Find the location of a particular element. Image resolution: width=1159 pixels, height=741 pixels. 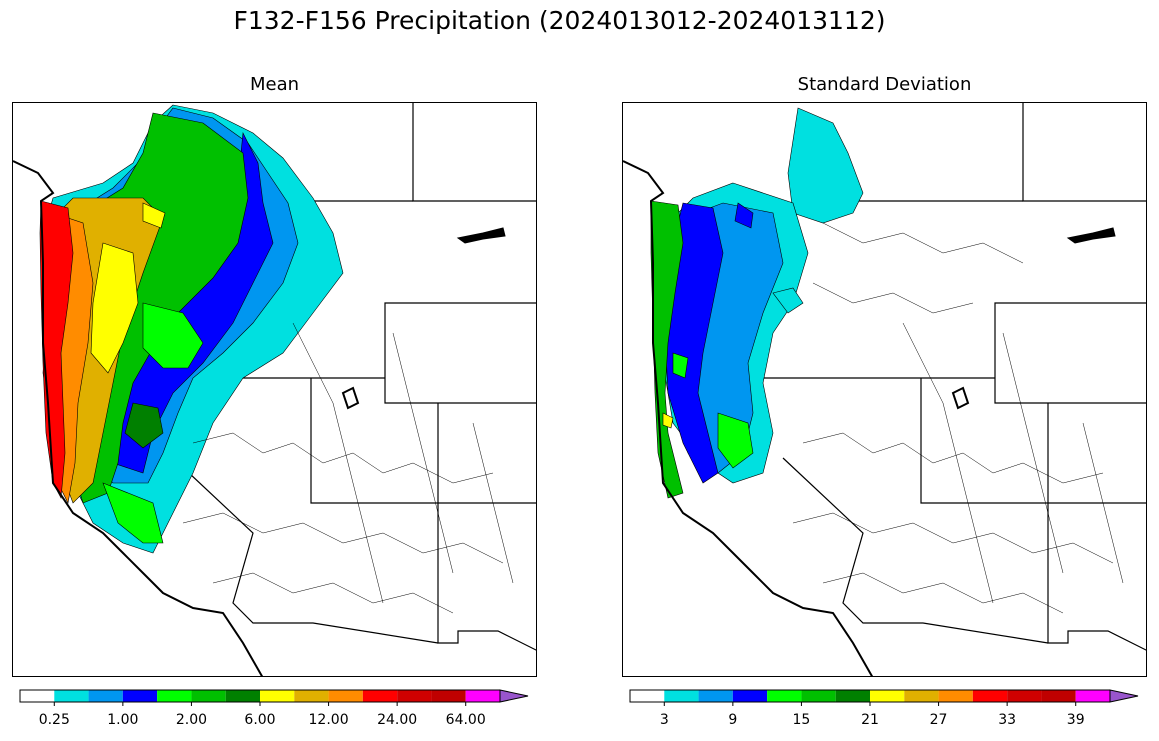

mean-colorbar is located at coordinates (274, 697).